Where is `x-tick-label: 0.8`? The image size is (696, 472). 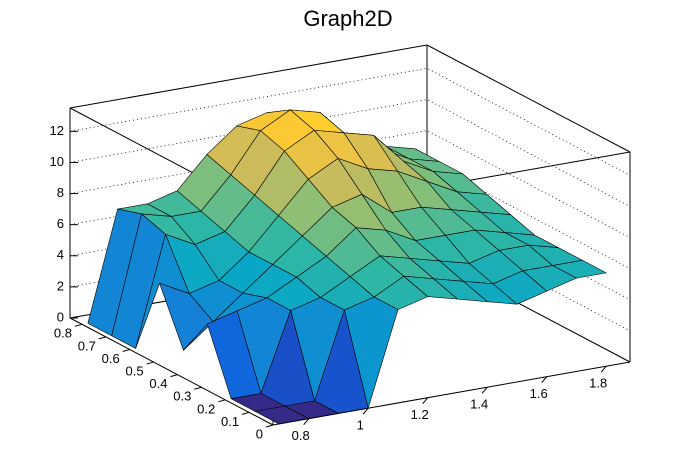 x-tick-label: 0.8 is located at coordinates (301, 435).